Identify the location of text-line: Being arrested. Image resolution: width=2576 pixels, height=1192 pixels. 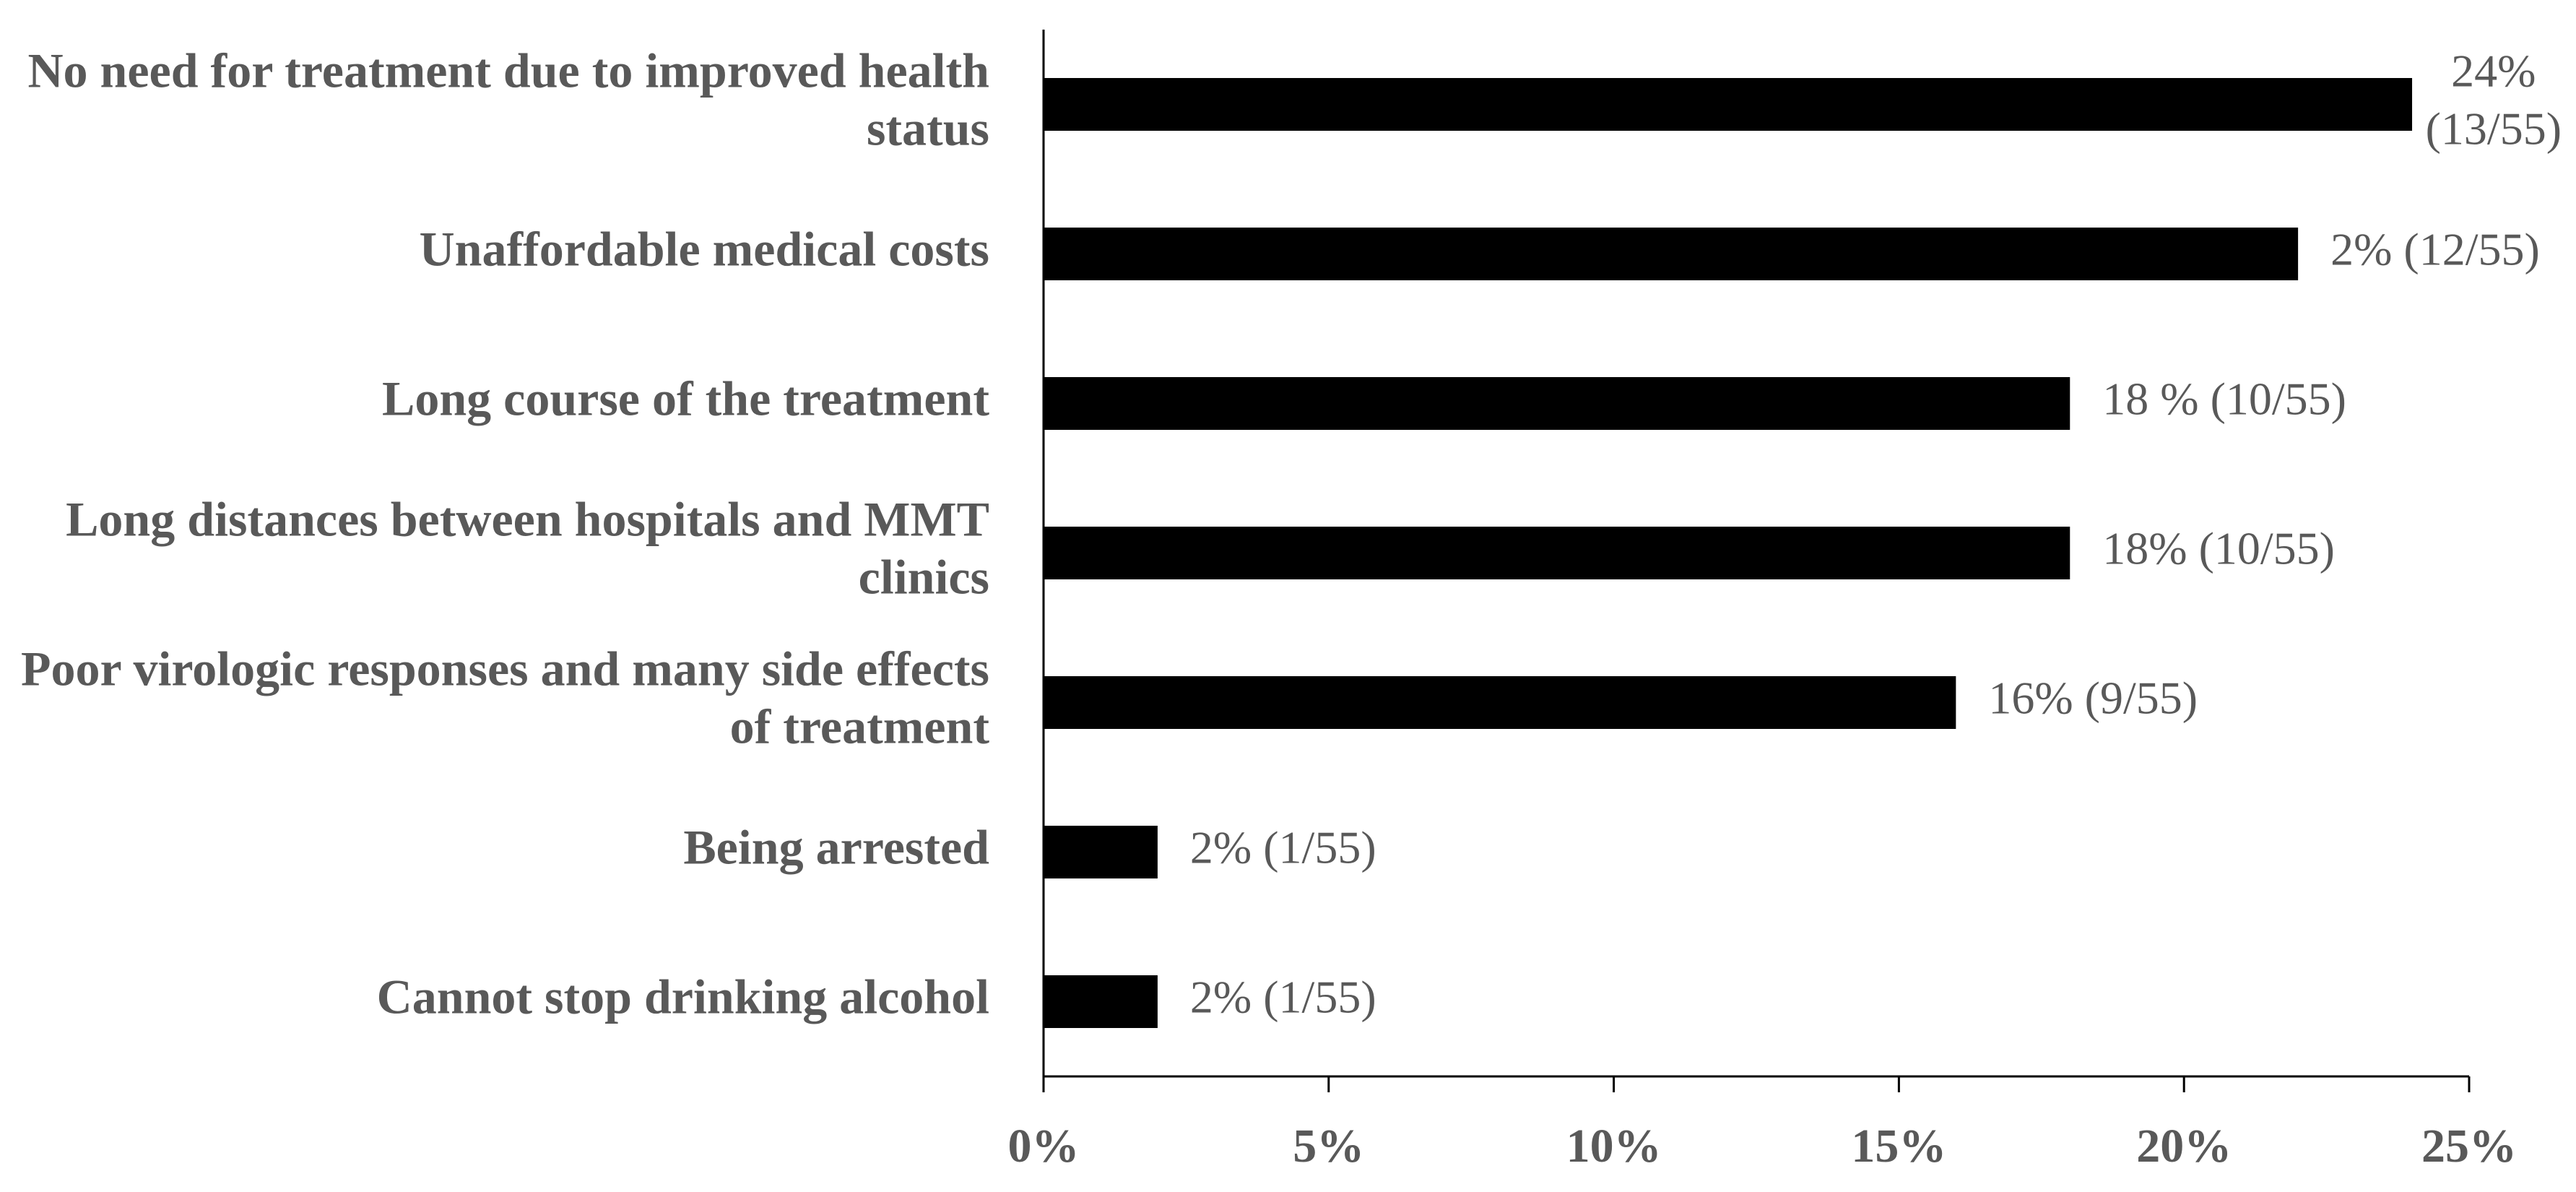
(836, 846).